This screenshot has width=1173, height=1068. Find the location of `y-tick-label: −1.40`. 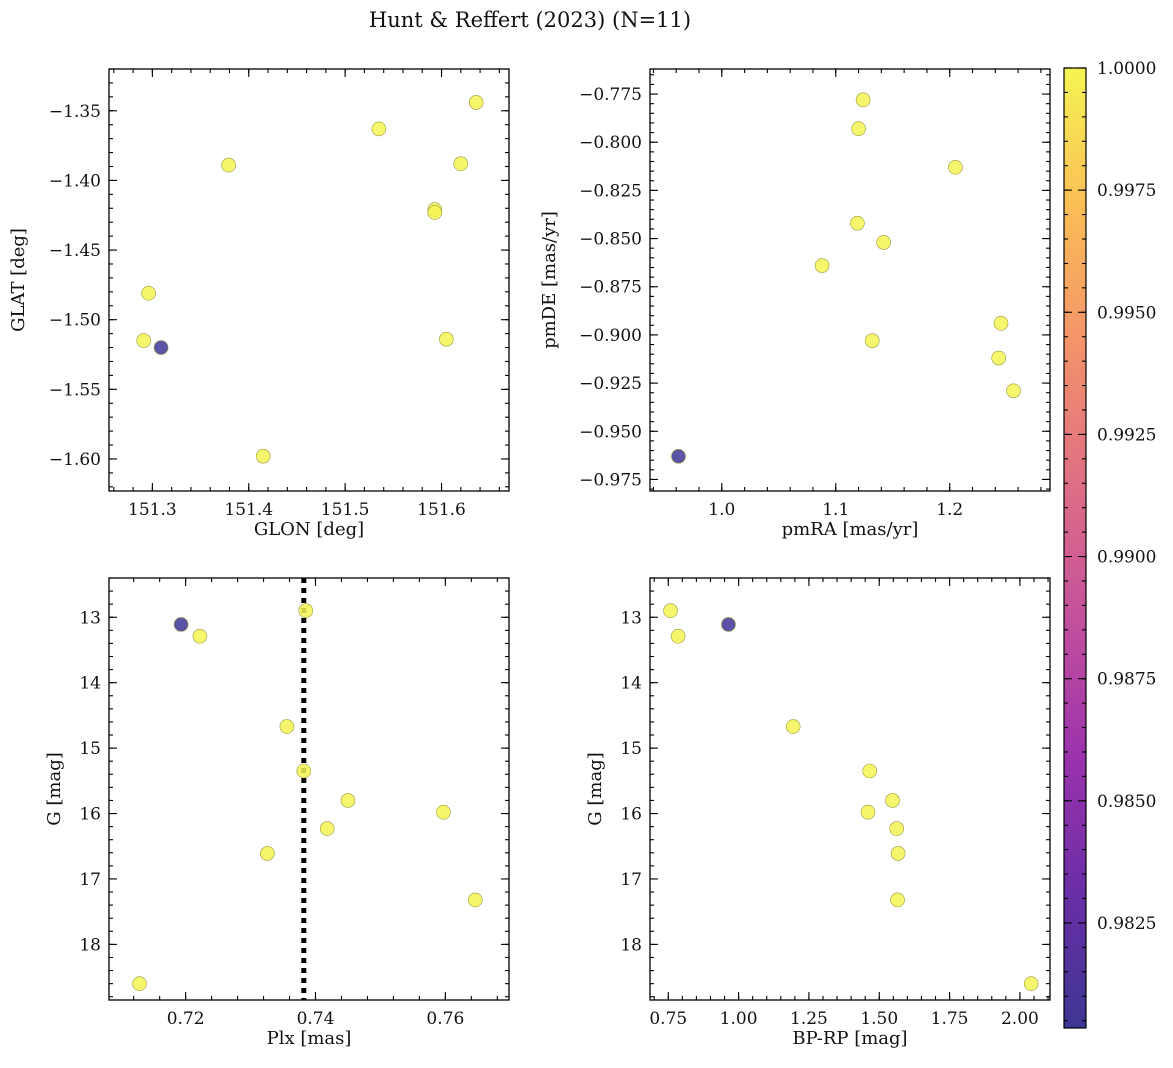

y-tick-label: −1.40 is located at coordinates (75, 181).